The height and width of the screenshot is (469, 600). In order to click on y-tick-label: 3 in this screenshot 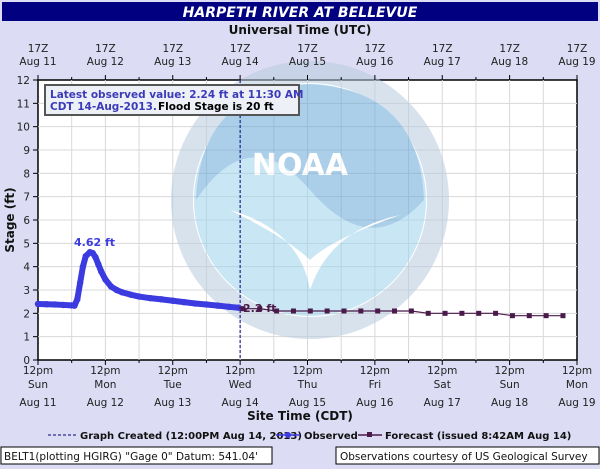, I will do `click(26, 291)`.